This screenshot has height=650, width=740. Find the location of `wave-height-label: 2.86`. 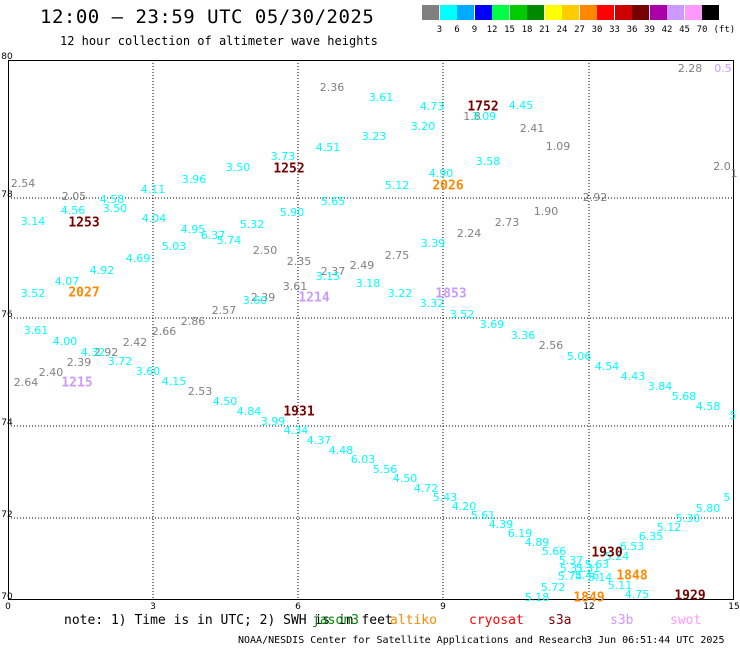

wave-height-label: 2.86 is located at coordinates (193, 321).